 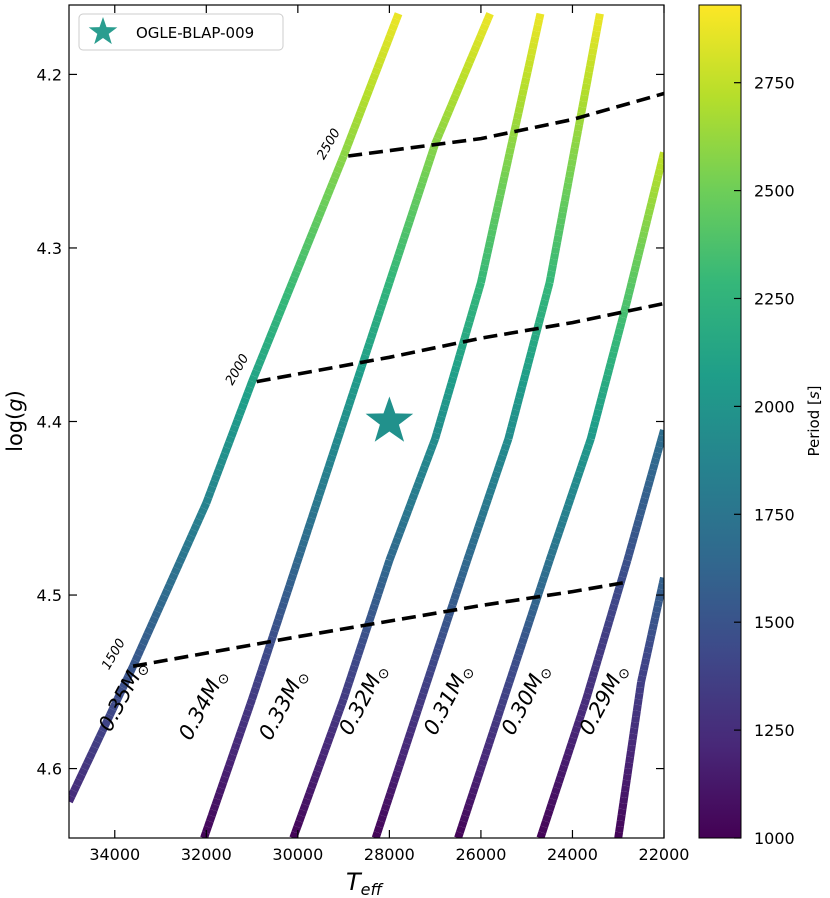 What do you see at coordinates (774, 838) in the screenshot?
I see `colorbar-tick-label: 1000` at bounding box center [774, 838].